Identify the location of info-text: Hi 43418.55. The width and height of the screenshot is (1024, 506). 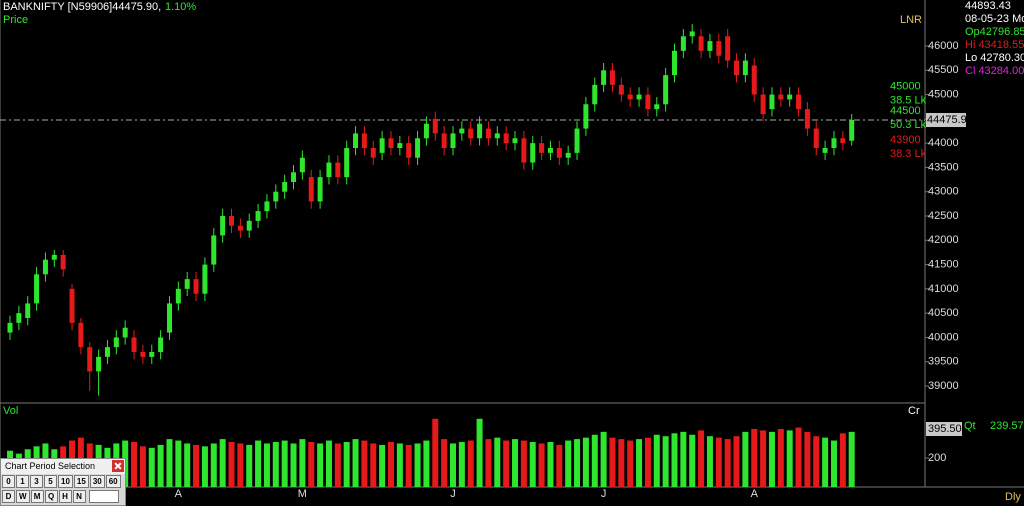
(994, 45).